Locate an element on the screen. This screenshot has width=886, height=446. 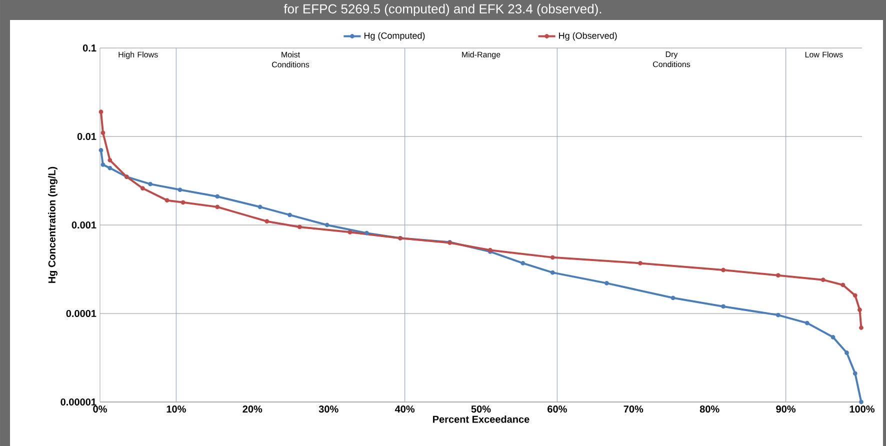
annotation: Dry Conditions is located at coordinates (671, 60).